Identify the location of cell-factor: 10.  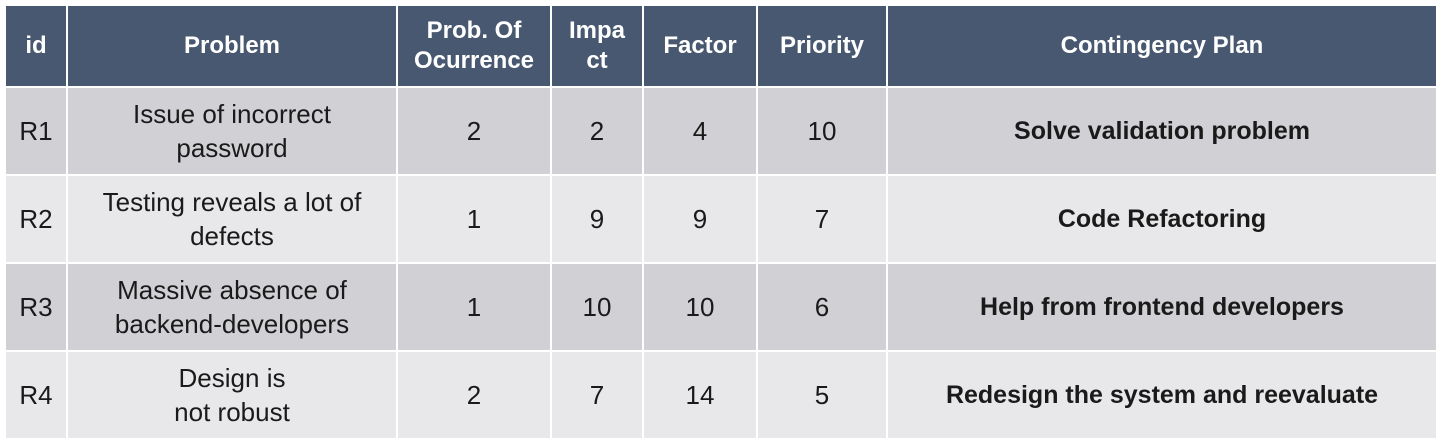
(700, 307).